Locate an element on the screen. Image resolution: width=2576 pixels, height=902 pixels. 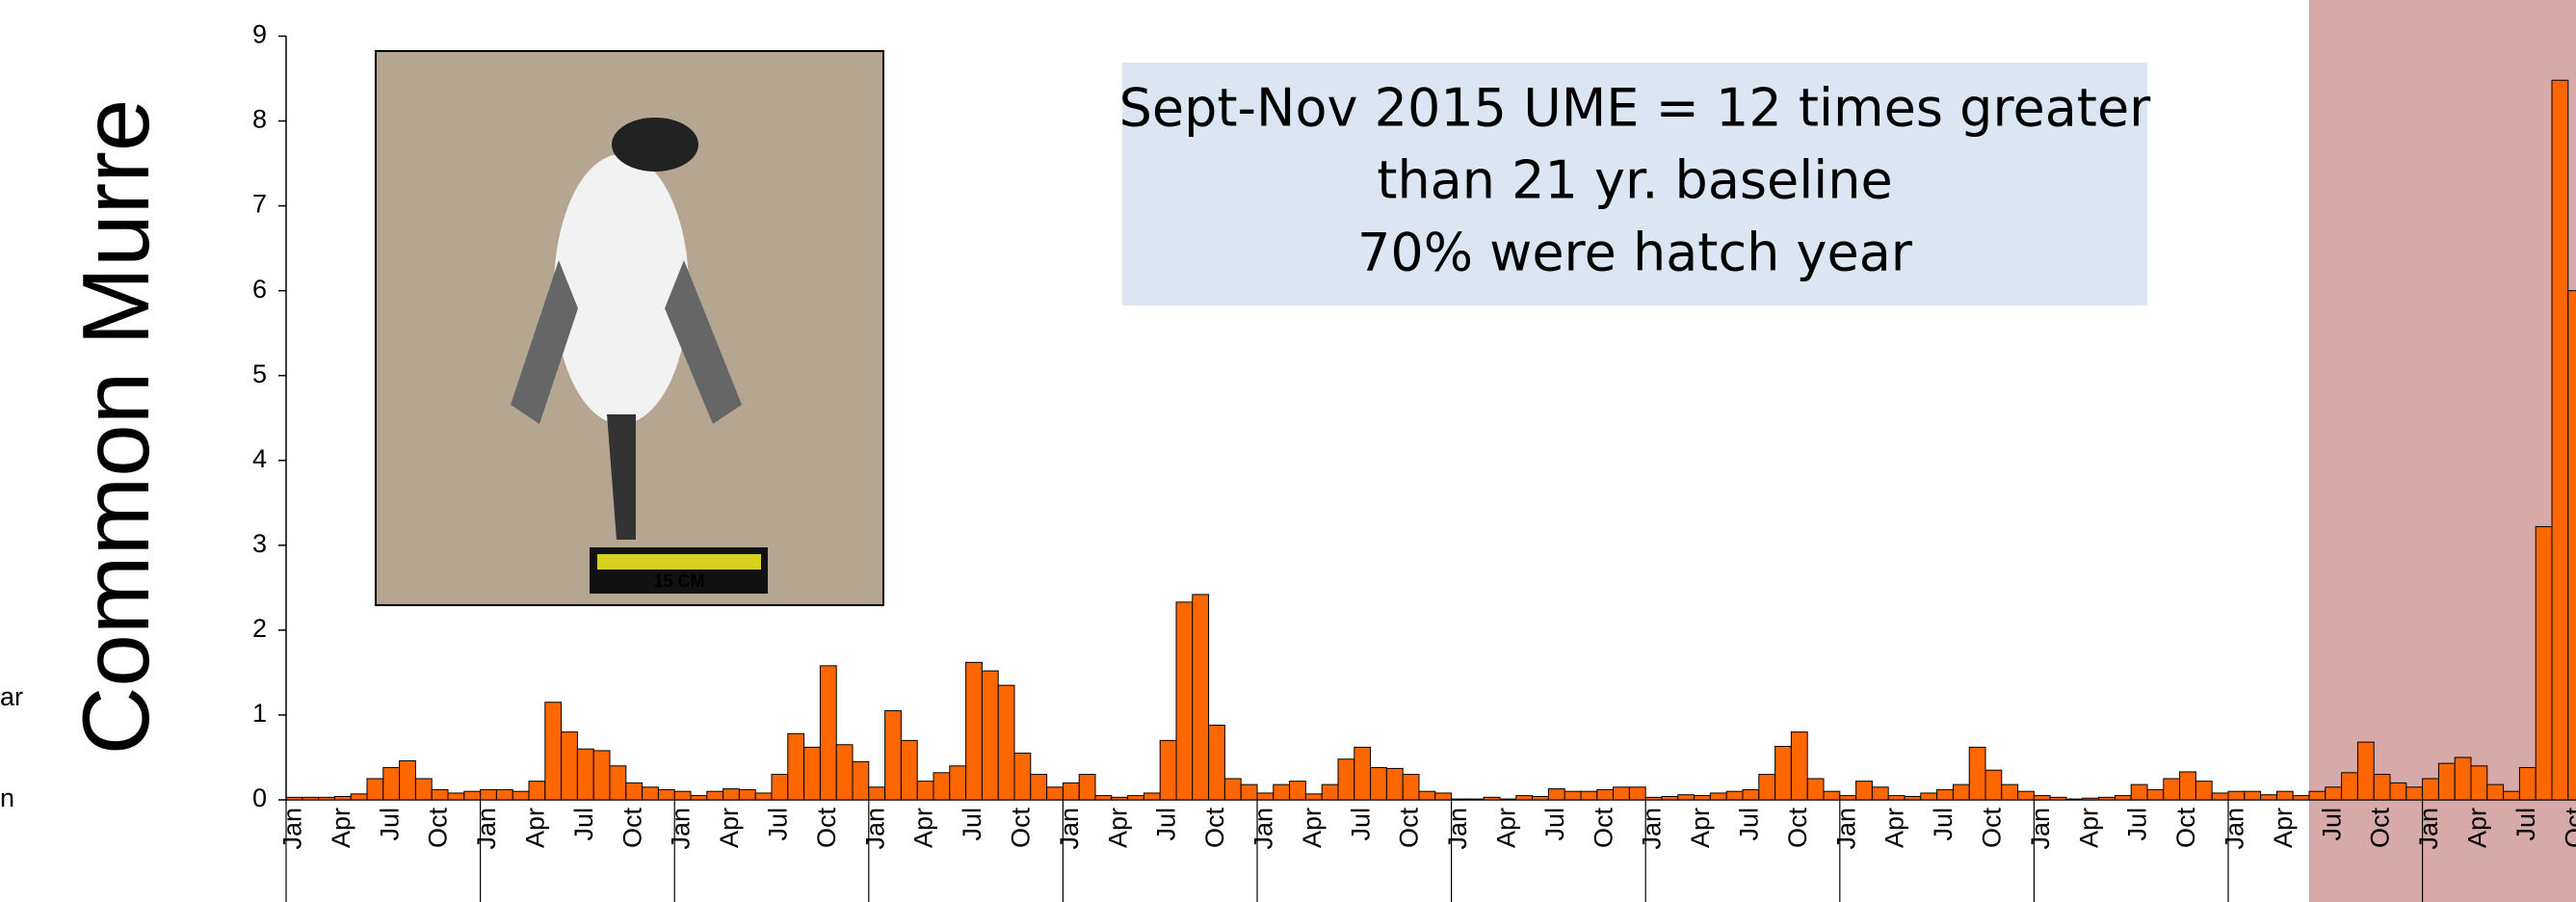
y-tick-label: 7 is located at coordinates (260, 204).